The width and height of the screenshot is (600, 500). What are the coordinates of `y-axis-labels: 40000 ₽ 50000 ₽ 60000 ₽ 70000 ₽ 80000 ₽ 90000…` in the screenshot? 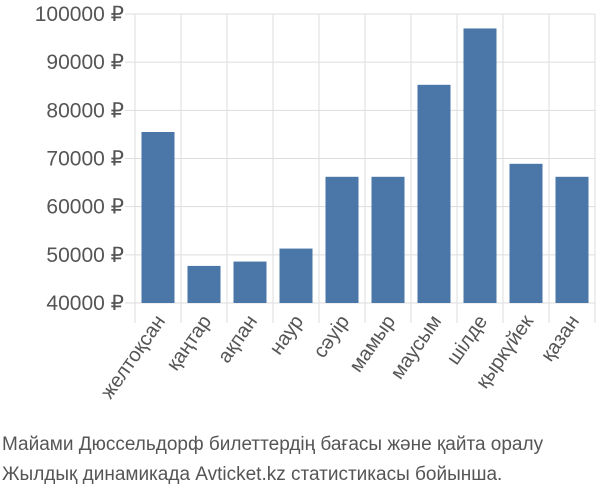 It's located at (79, 159).